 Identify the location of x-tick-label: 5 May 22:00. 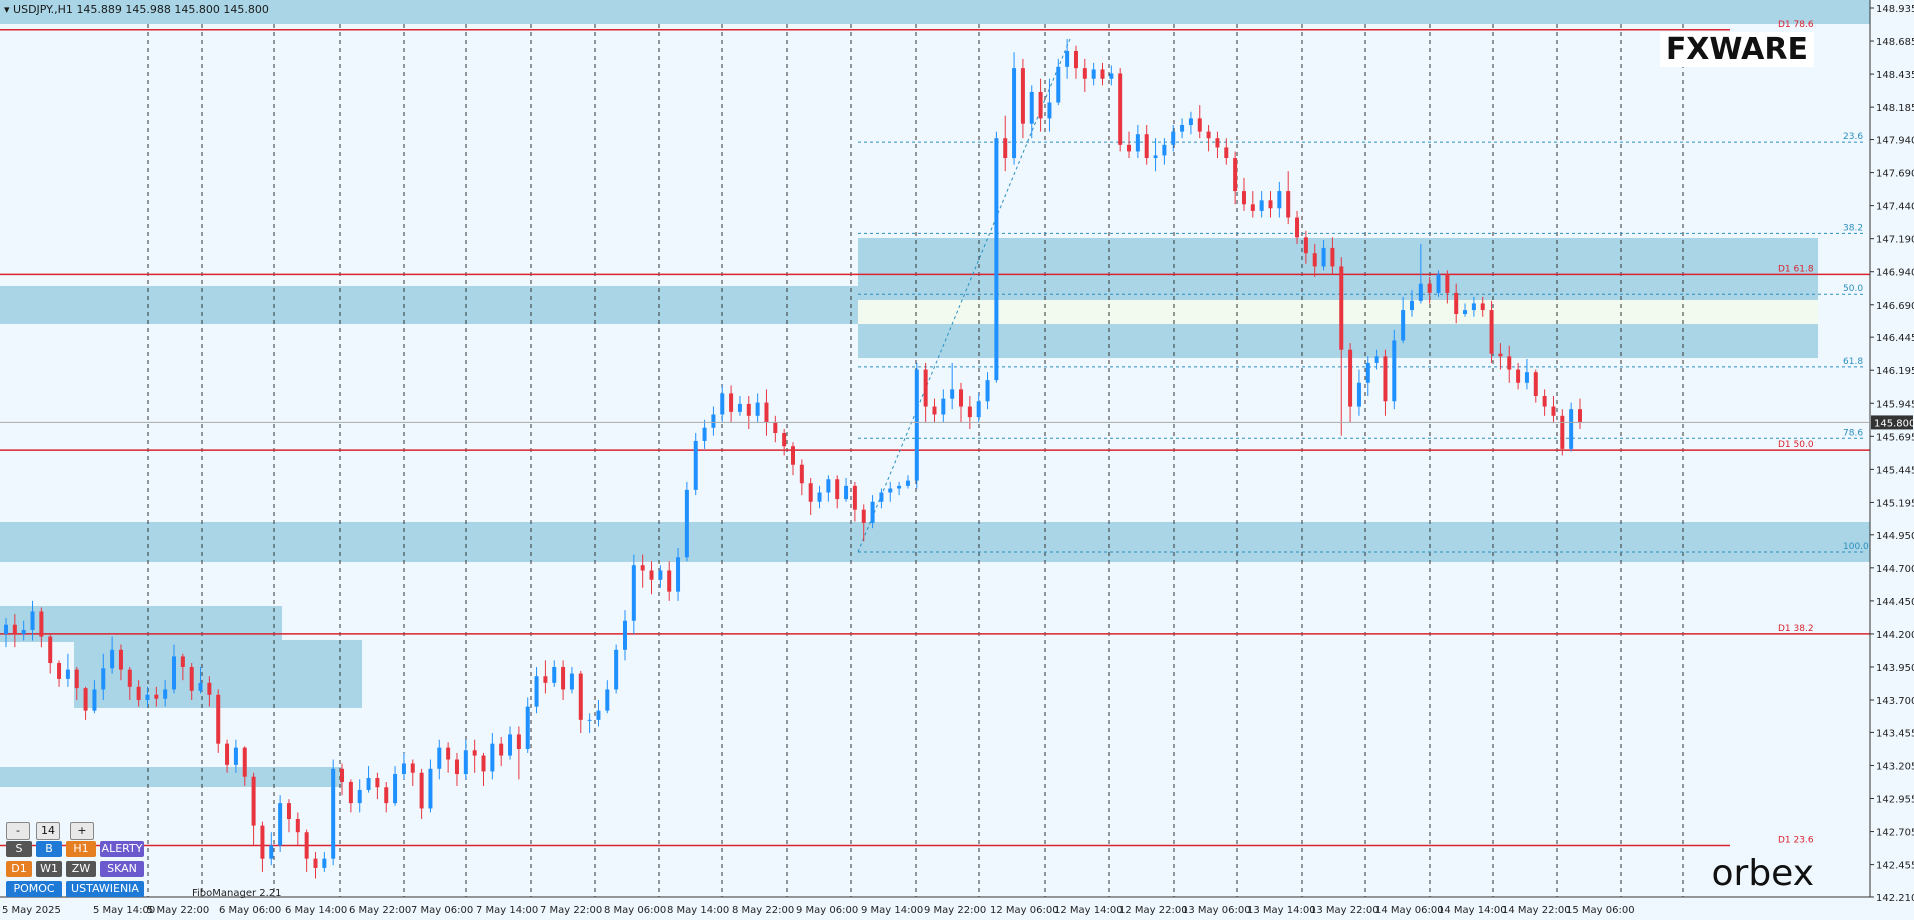
(178, 910).